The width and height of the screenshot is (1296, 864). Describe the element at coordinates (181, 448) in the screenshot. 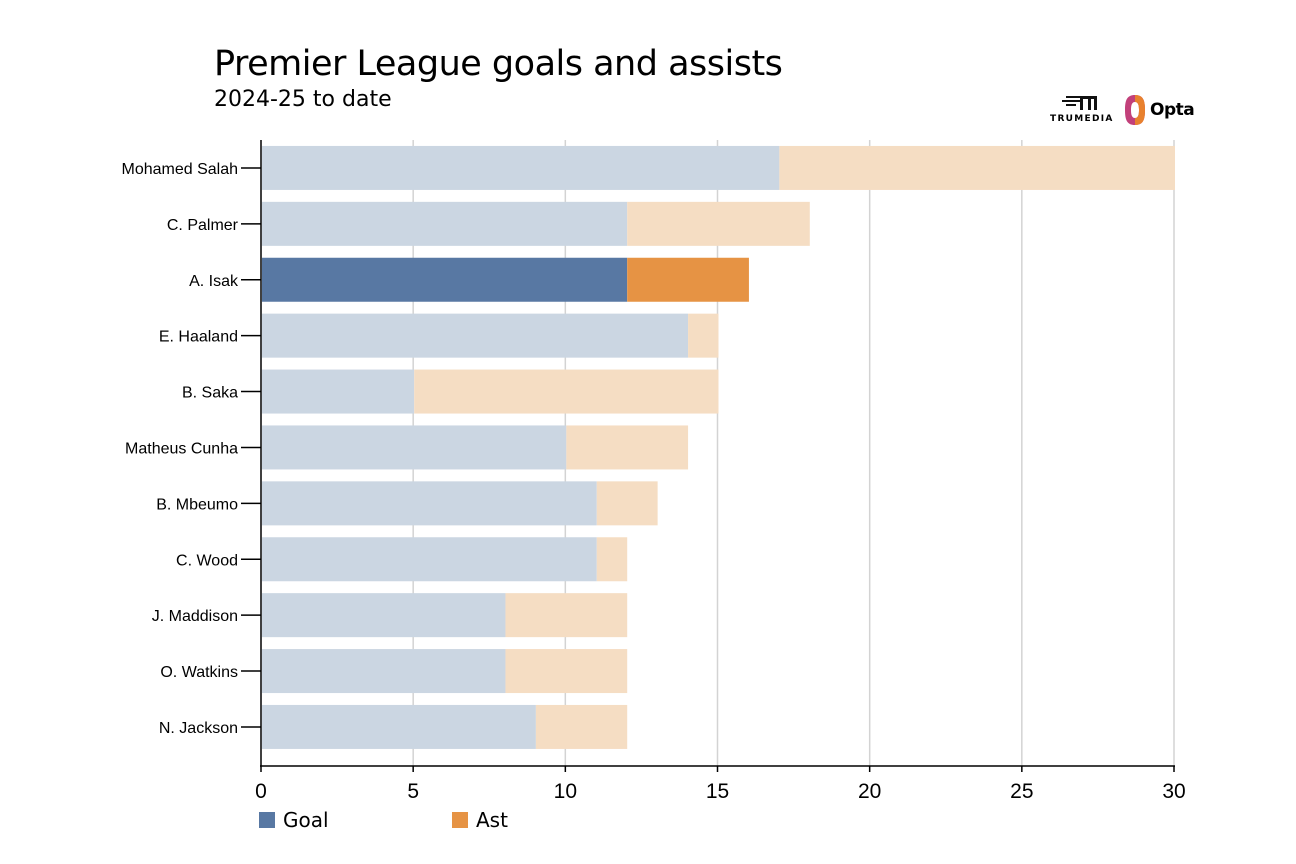

I see `tick-label-y-matheus-cunha: Matheus Cunha` at that location.